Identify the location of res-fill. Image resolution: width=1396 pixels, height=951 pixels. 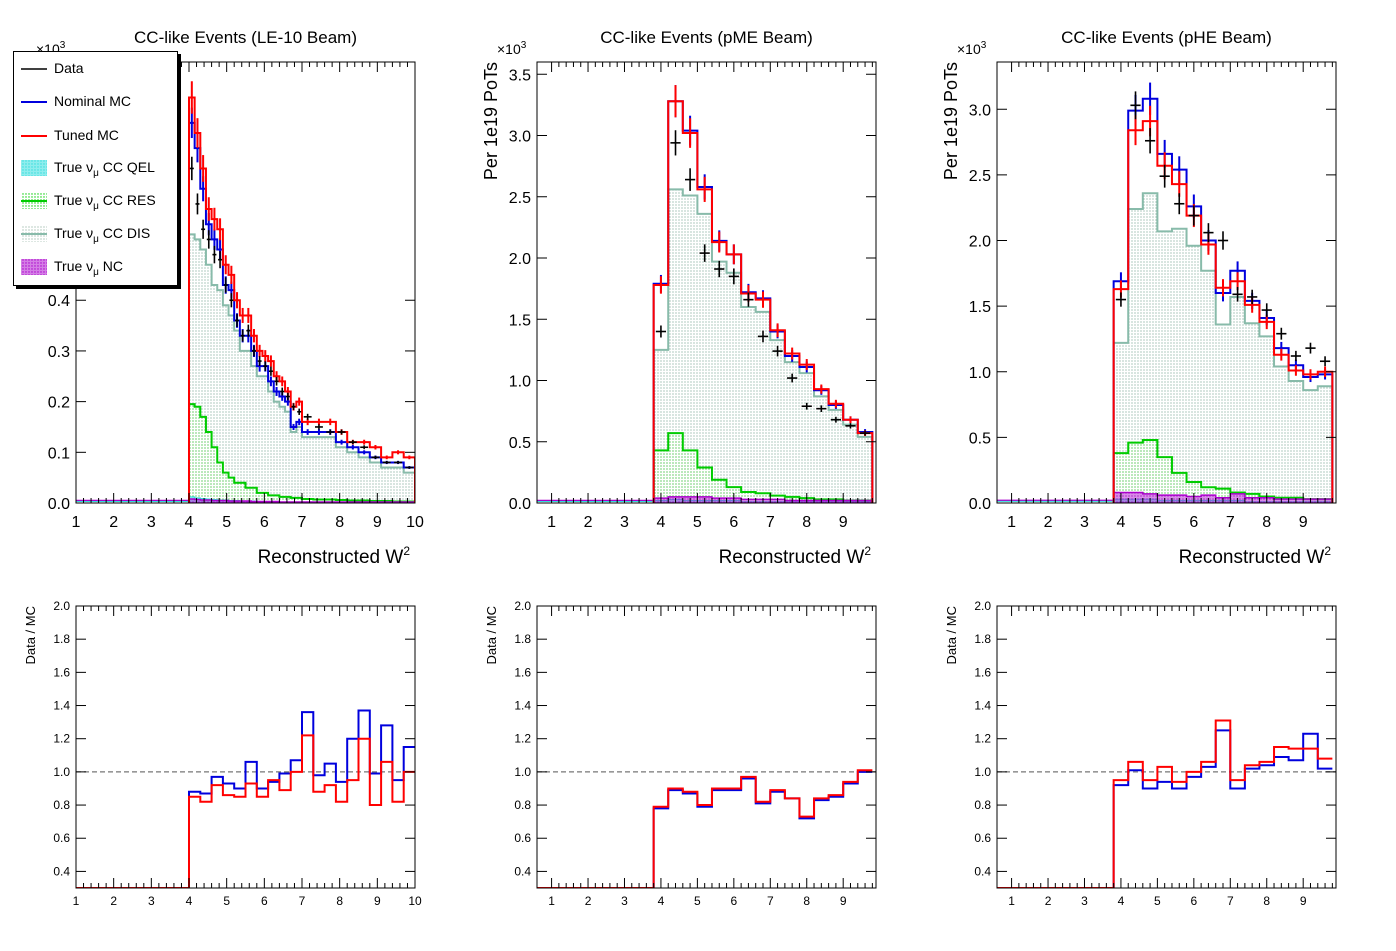
(1223, 471).